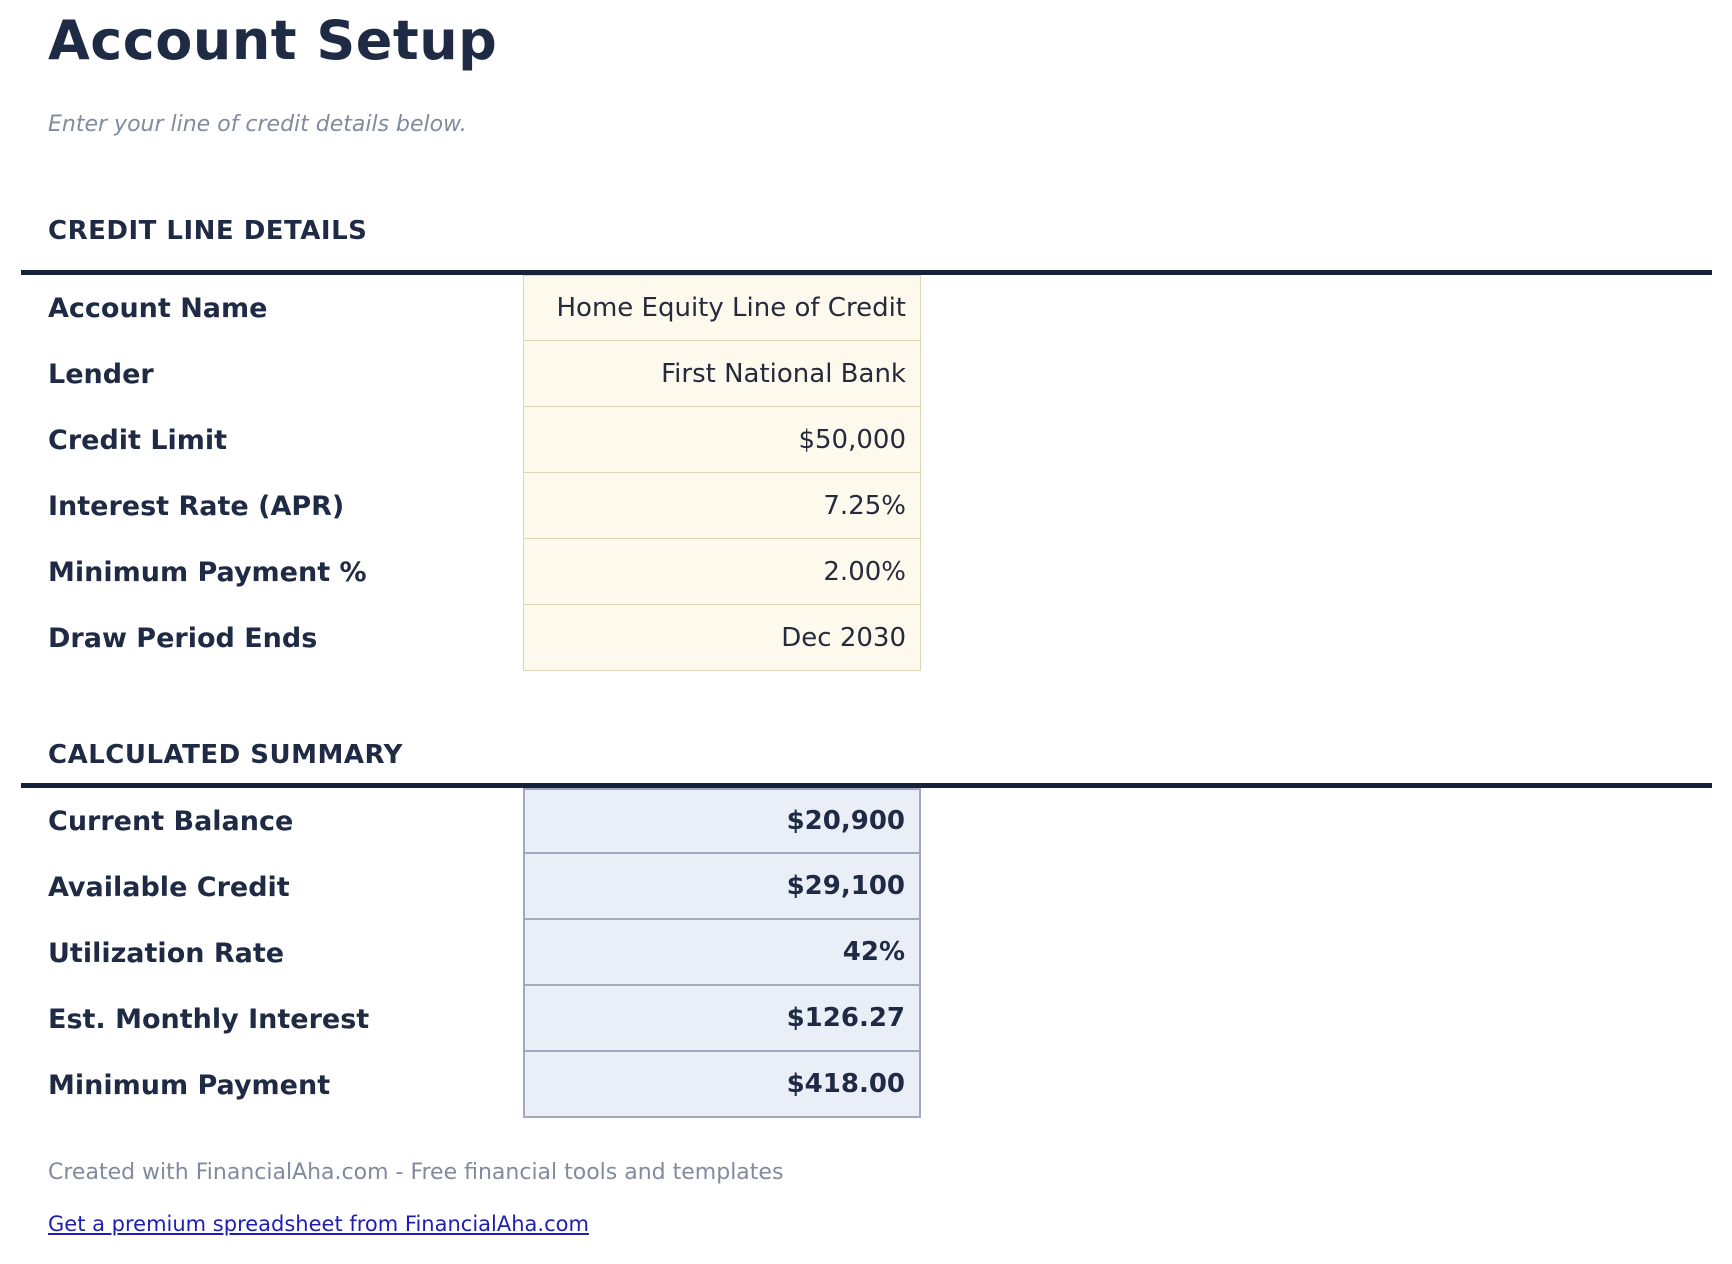  I want to click on table-row: Credit Limit $50,000, so click(866, 440).